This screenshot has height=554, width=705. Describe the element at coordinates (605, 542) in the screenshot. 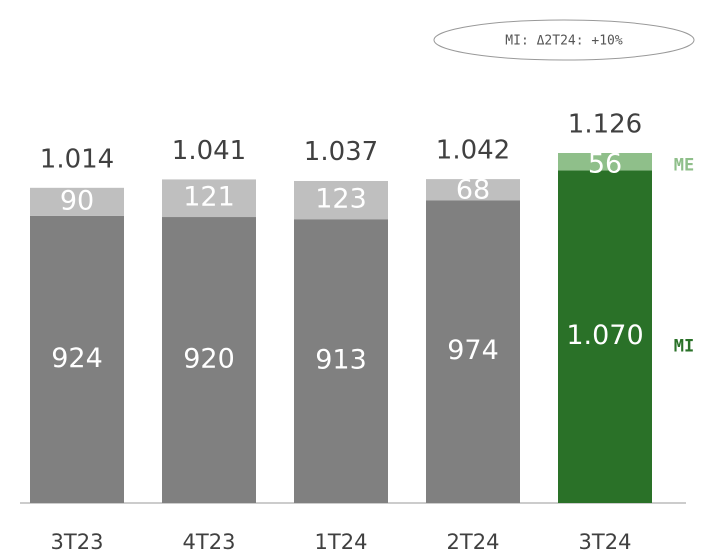

I see `x-tick-label: 3T24` at that location.